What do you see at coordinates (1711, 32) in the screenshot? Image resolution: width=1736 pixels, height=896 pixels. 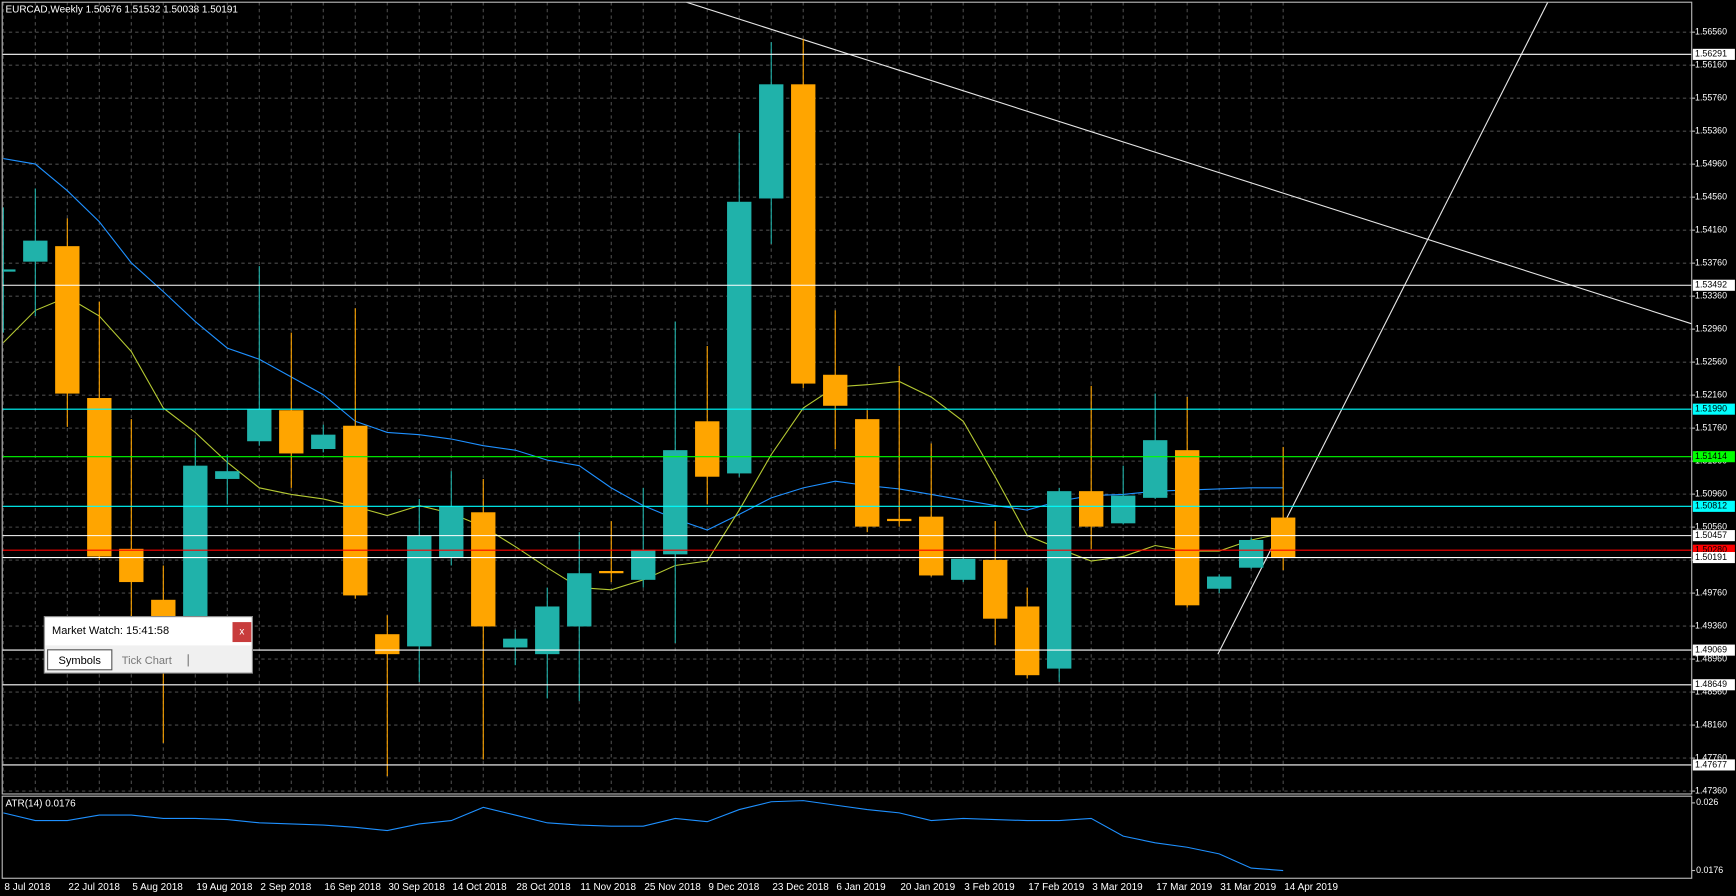 I see `y-tick-label: 1.56560` at bounding box center [1711, 32].